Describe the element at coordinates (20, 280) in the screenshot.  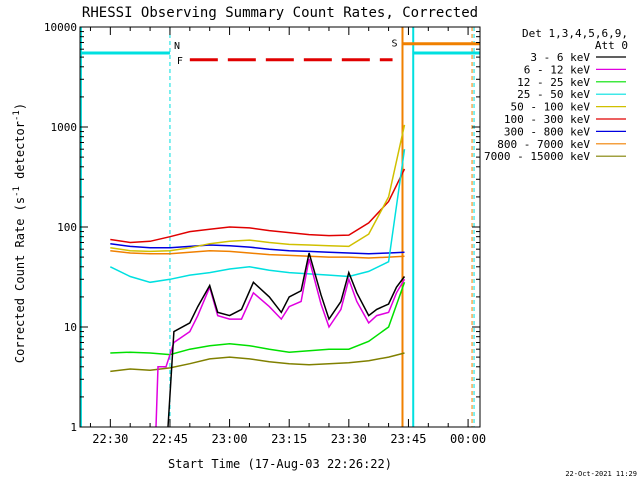
I see `ylabel-main: Corrected Count Rate (s` at that location.